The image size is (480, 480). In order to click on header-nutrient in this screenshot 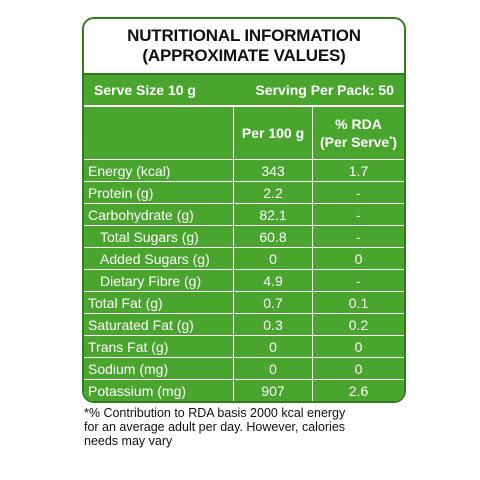, I will do `click(159, 133)`.